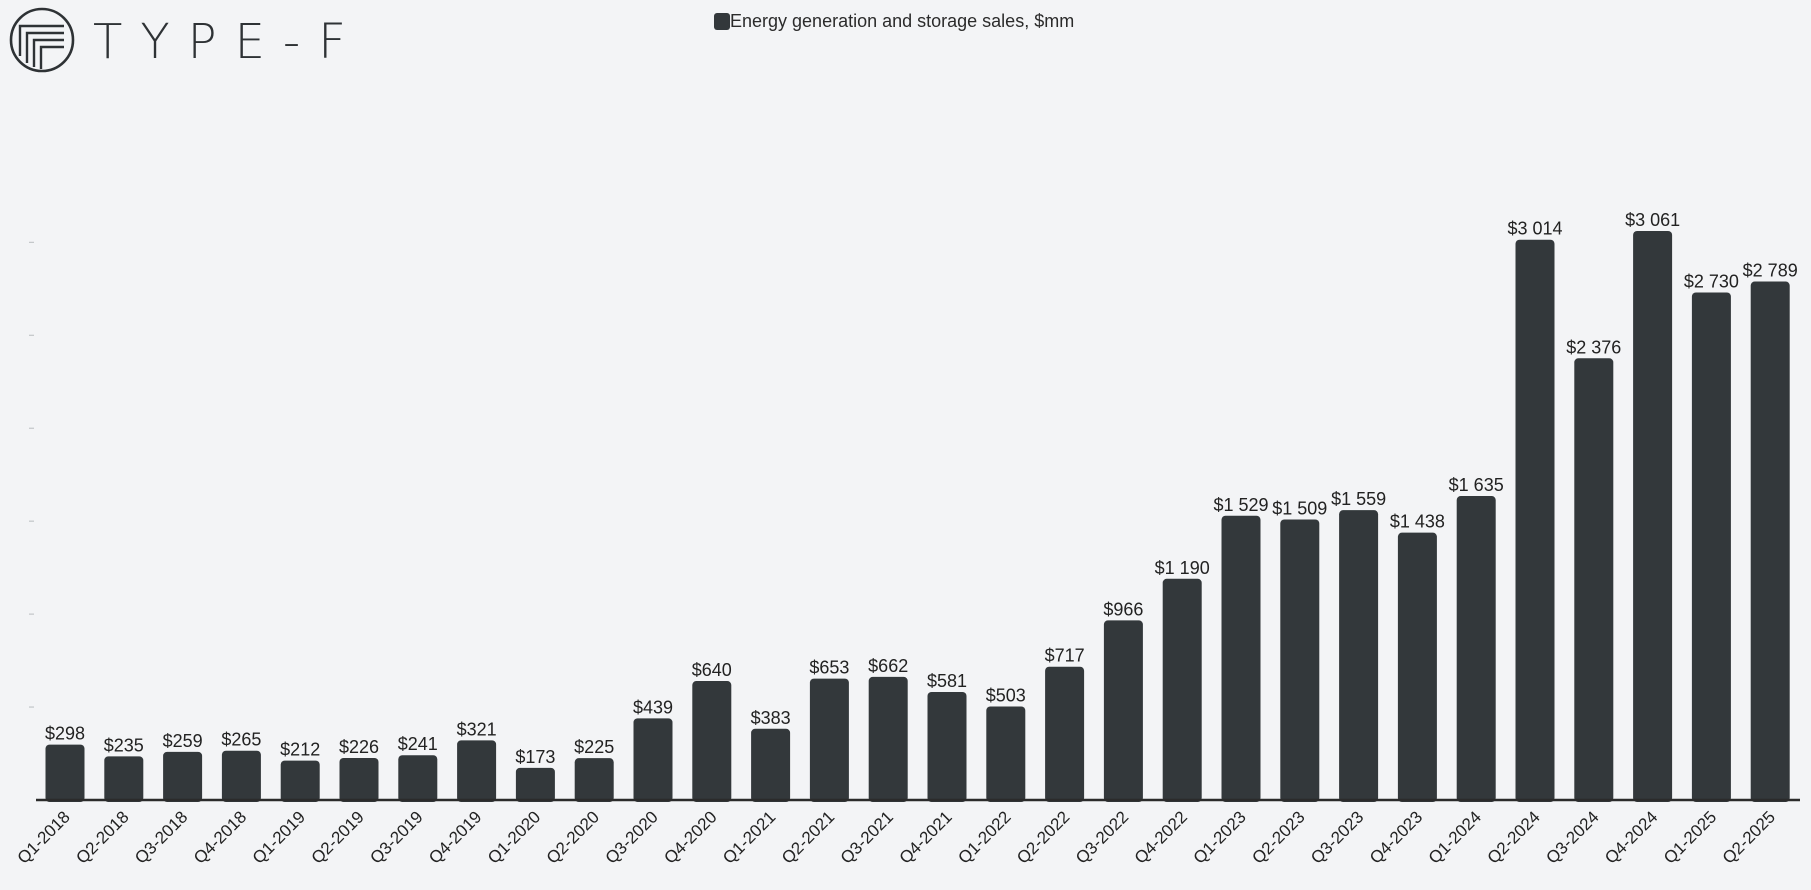  Describe the element at coordinates (1455, 837) in the screenshot. I see `x-tick-label-Q1-2024: Q1-2024` at that location.